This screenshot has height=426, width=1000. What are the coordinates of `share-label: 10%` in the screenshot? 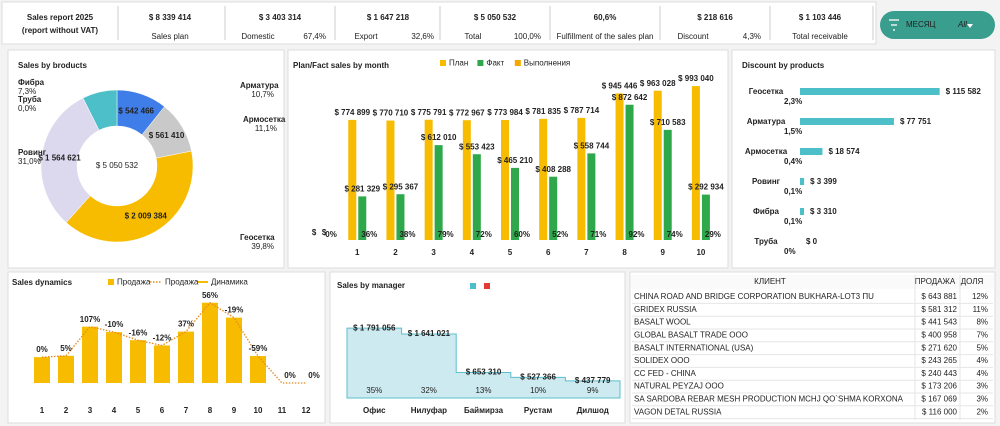 It's located at (538, 390).